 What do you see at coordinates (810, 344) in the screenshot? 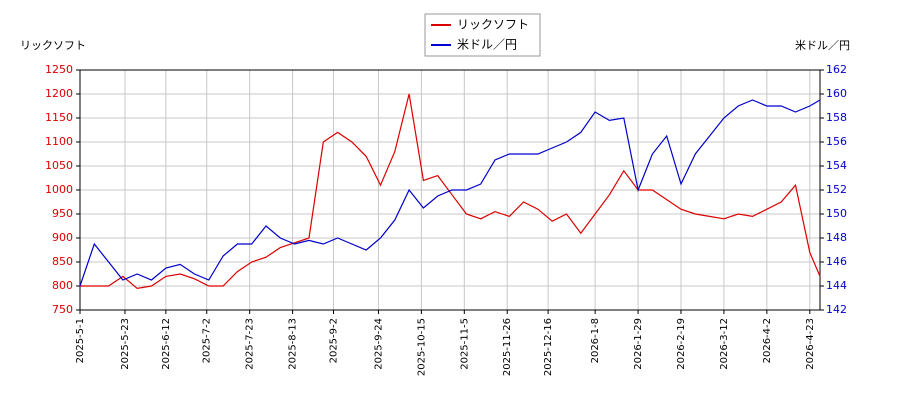
I see `x-tick-label: 2026-4-23` at bounding box center [810, 344].